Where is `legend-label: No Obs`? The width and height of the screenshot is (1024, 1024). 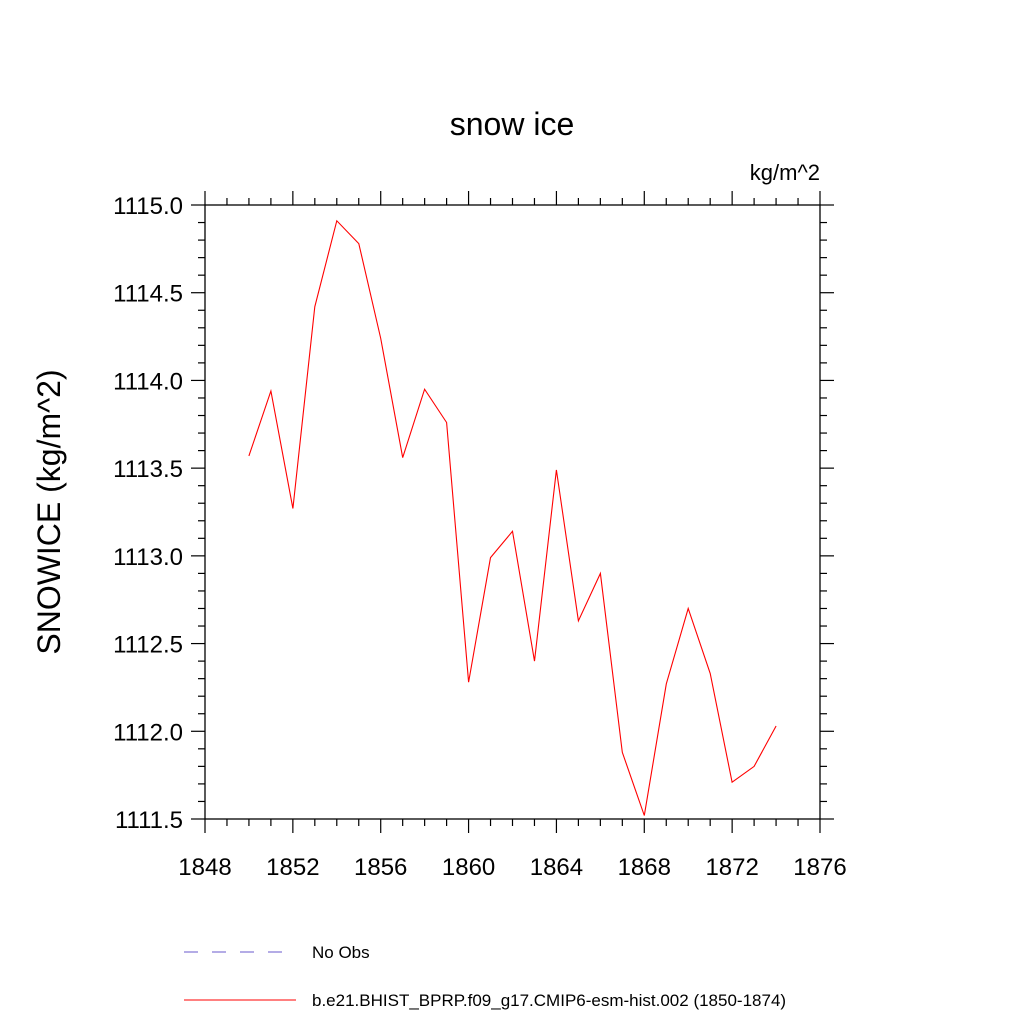 legend-label: No Obs is located at coordinates (341, 952).